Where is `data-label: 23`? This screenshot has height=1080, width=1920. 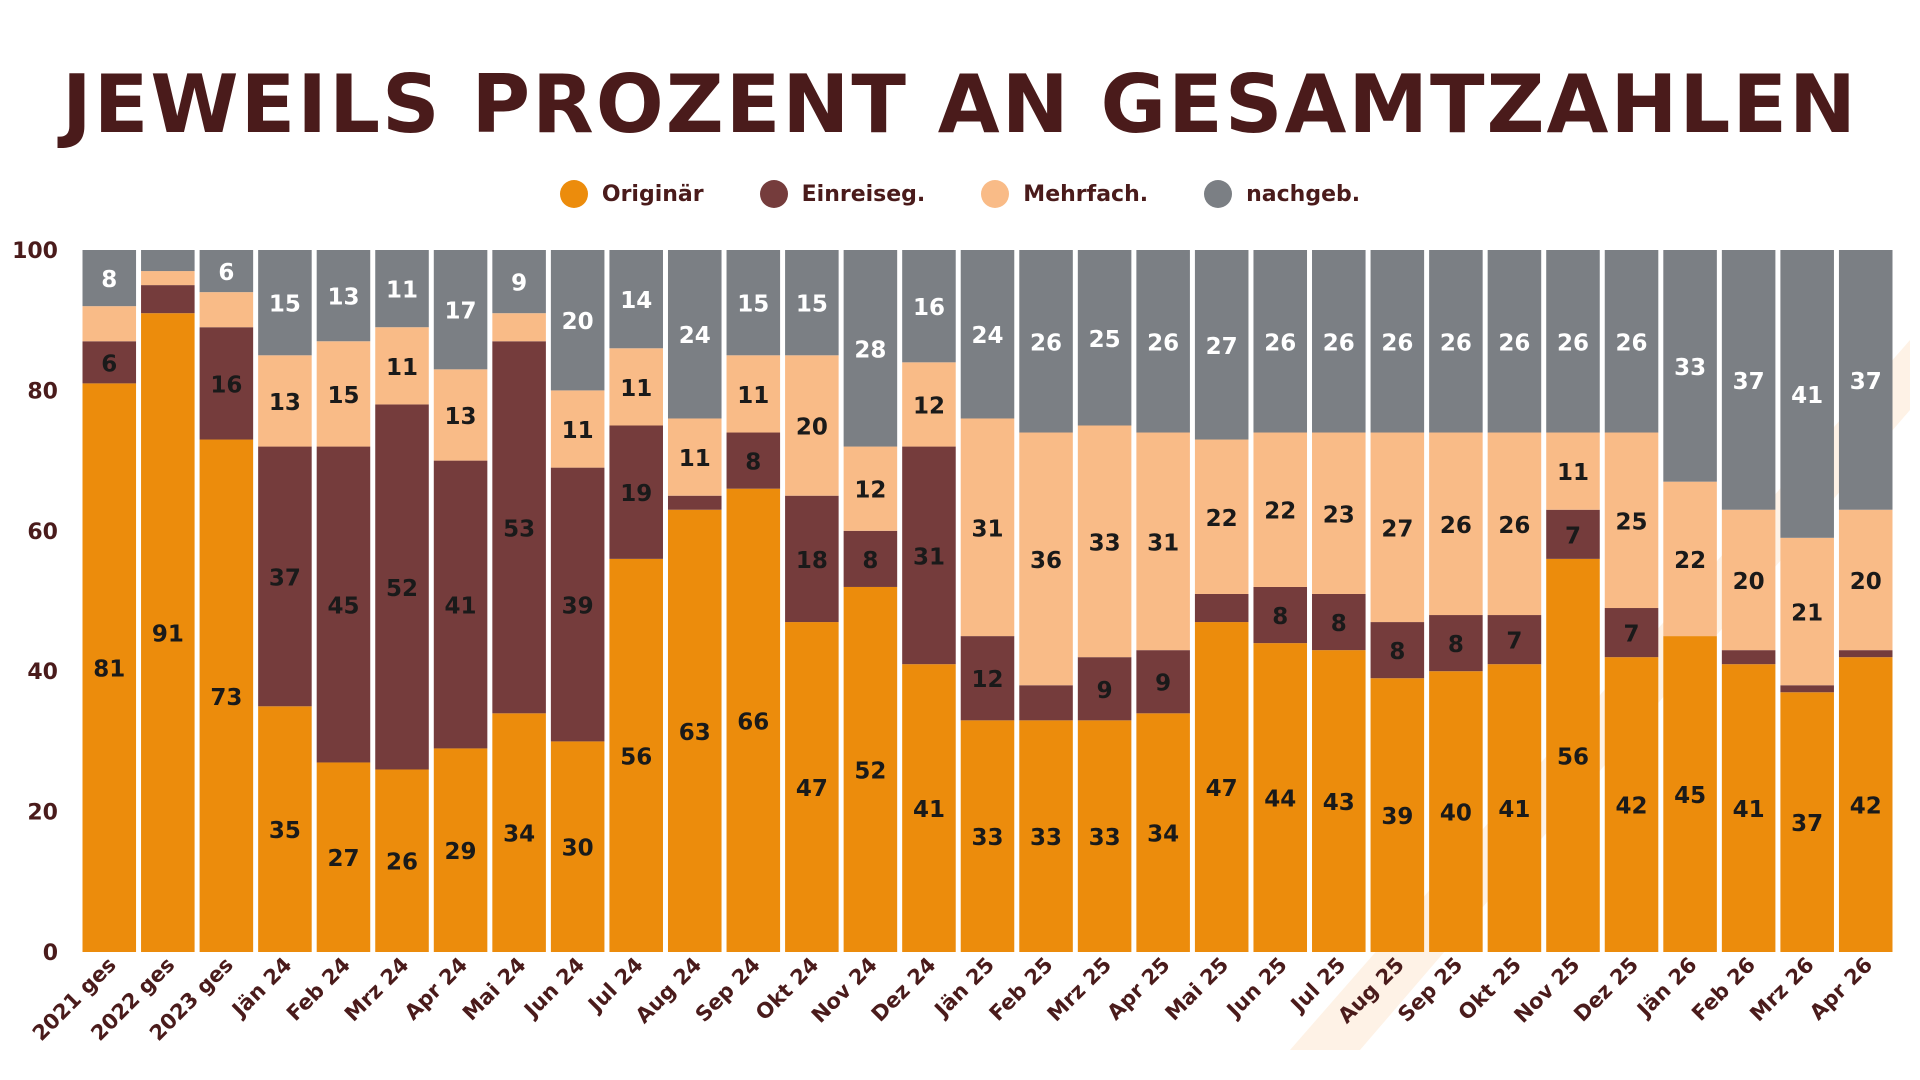 data-label: 23 is located at coordinates (1339, 515).